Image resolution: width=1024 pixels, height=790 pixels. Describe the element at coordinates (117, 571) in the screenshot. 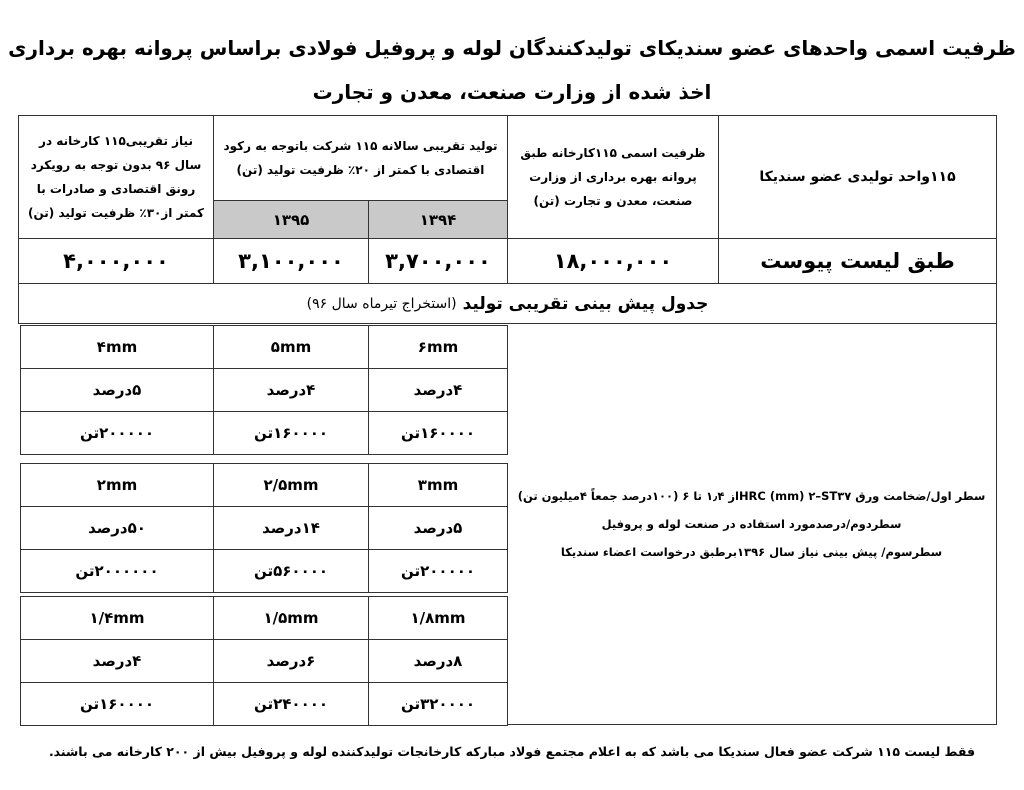

I see `tonnage-cell: ۲۰۰۰۰۰۰تن` at that location.